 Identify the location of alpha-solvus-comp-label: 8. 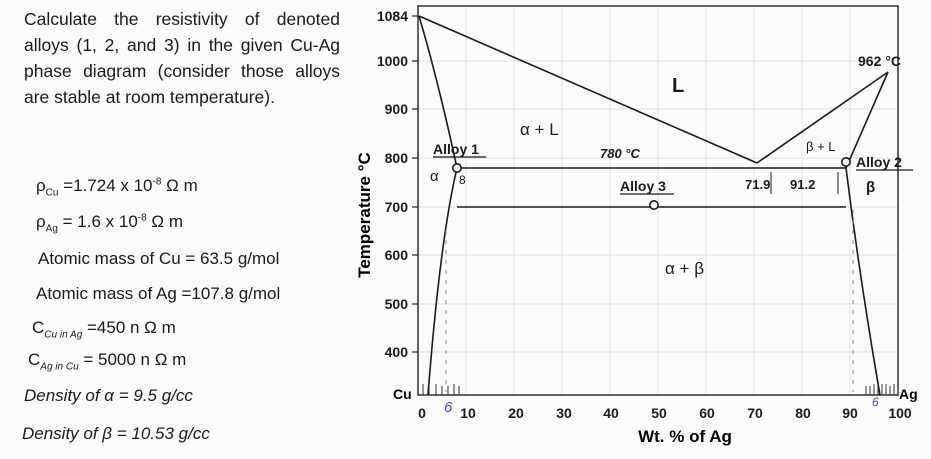
(462, 180).